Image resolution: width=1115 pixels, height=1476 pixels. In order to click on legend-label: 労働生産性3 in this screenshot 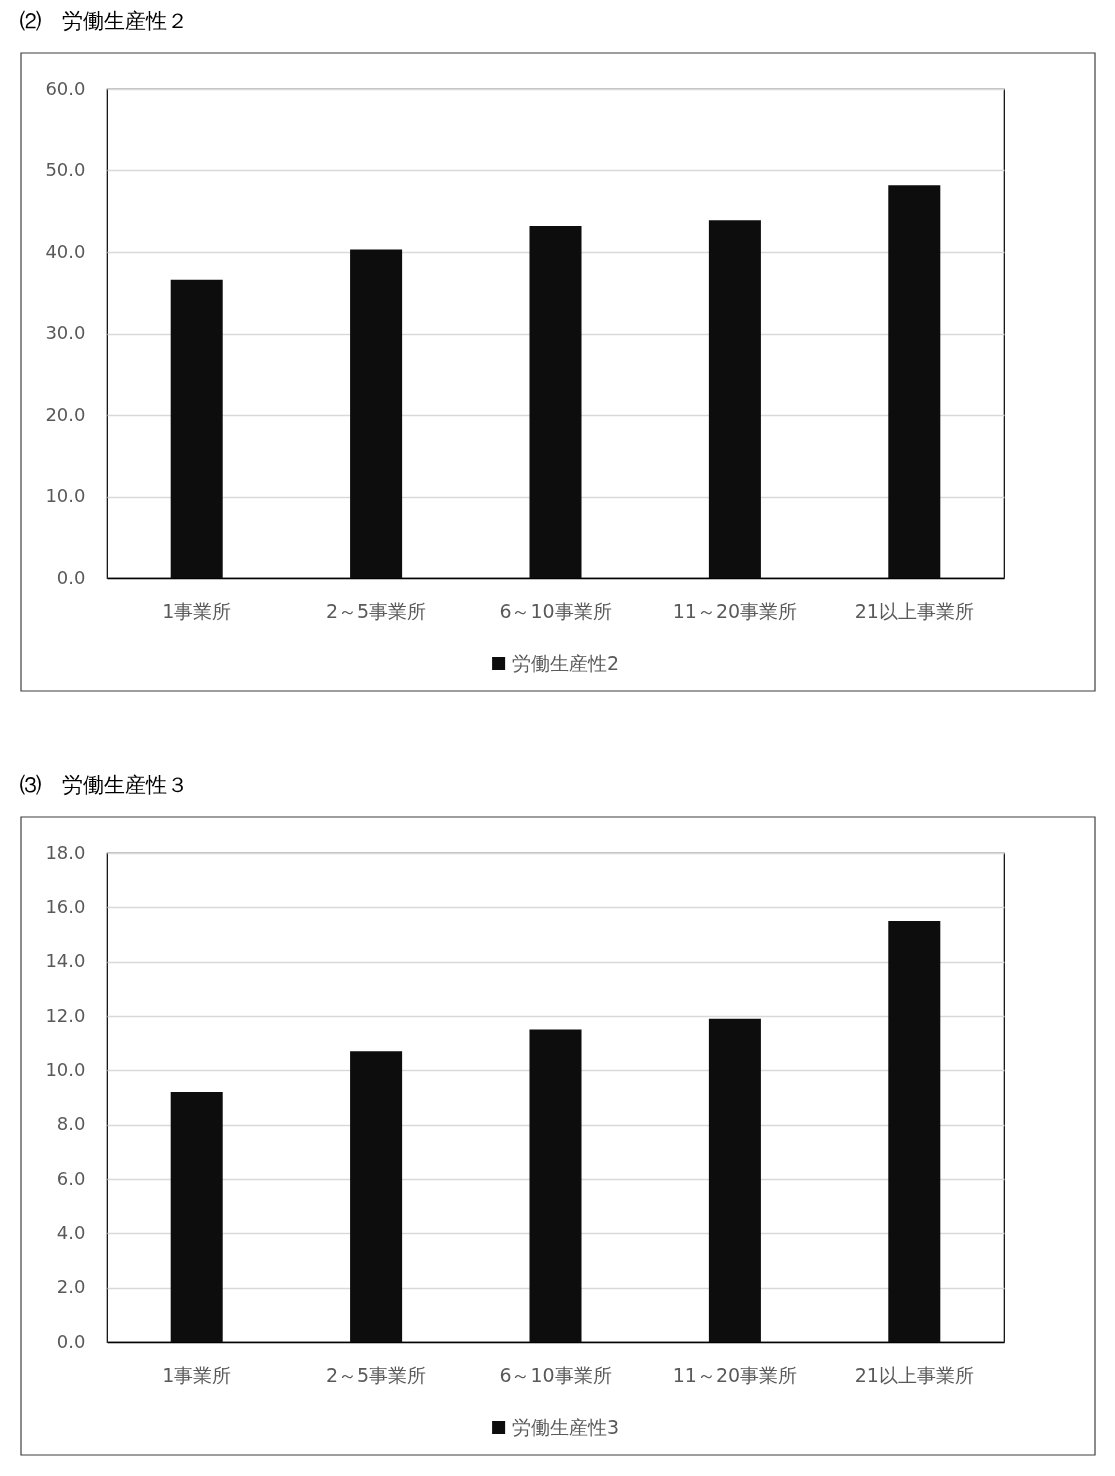, I will do `click(566, 1426)`.